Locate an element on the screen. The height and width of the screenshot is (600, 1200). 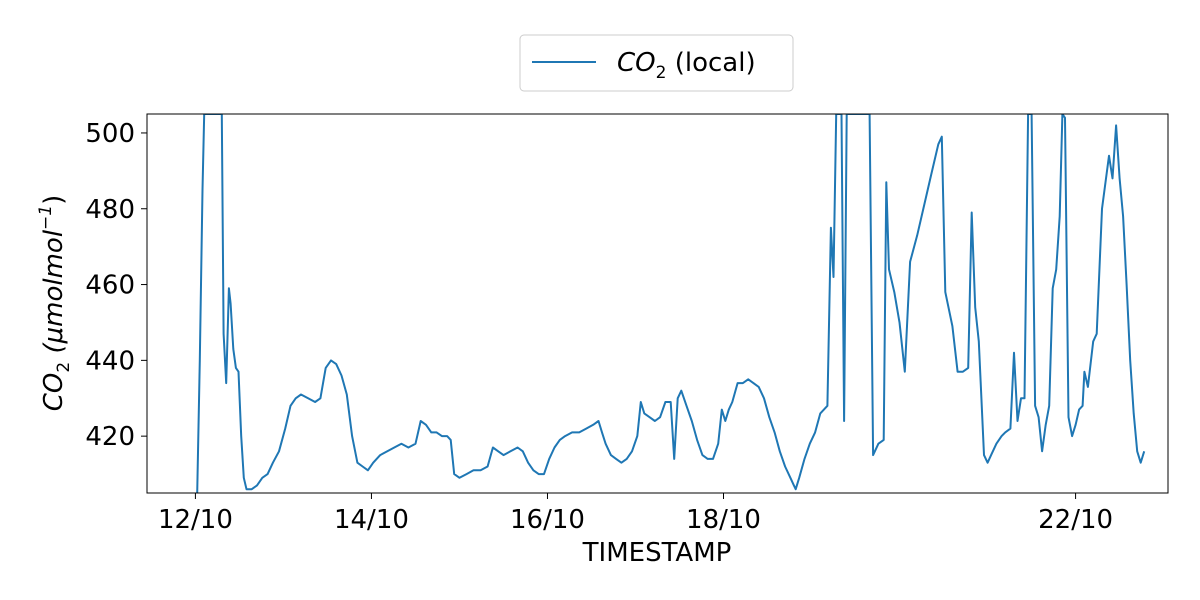
y-tick-label: 460 is located at coordinates (110, 286).